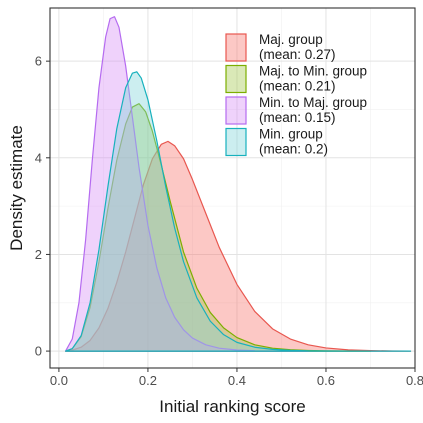 The width and height of the screenshot is (423, 423). I want to click on legend-label-1: Maj. group, so click(291, 39).